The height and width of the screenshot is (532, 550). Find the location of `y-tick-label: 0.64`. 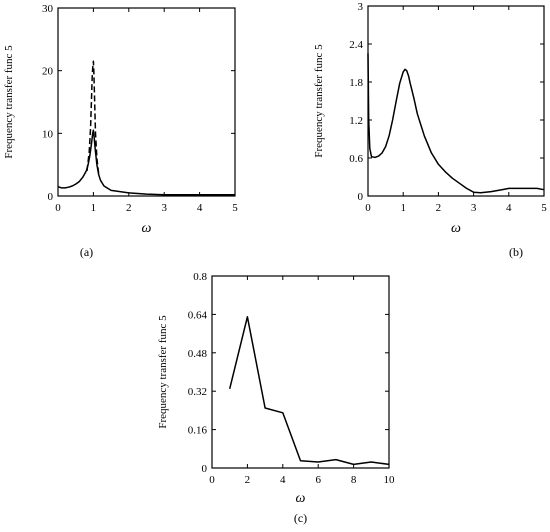

y-tick-label: 0.64 is located at coordinates (198, 315).